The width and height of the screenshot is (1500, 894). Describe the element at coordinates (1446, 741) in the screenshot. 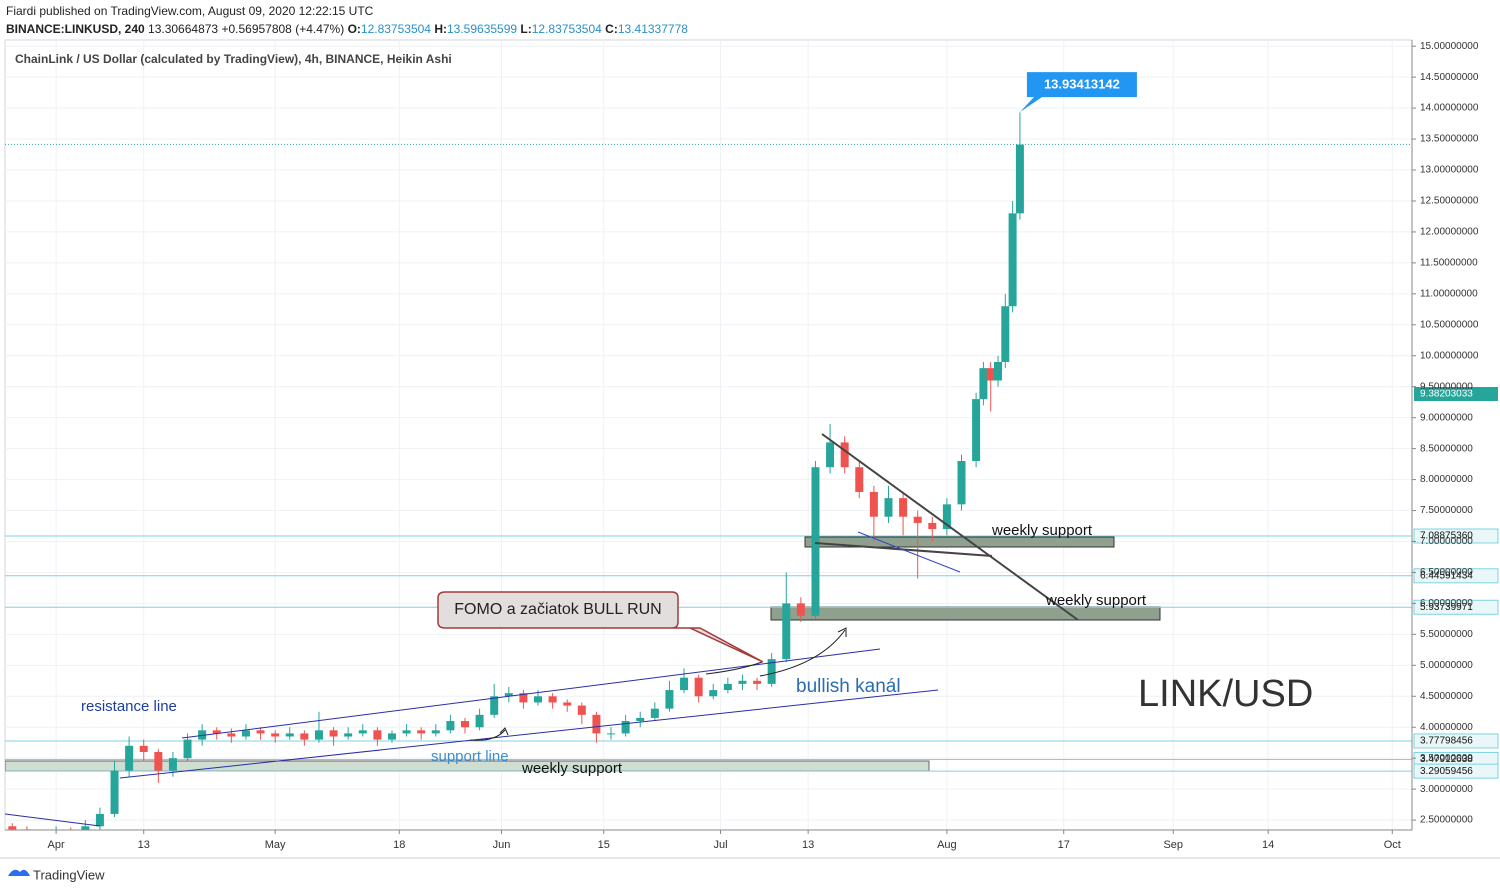

I see `level-tag-label: 3.77798456` at that location.